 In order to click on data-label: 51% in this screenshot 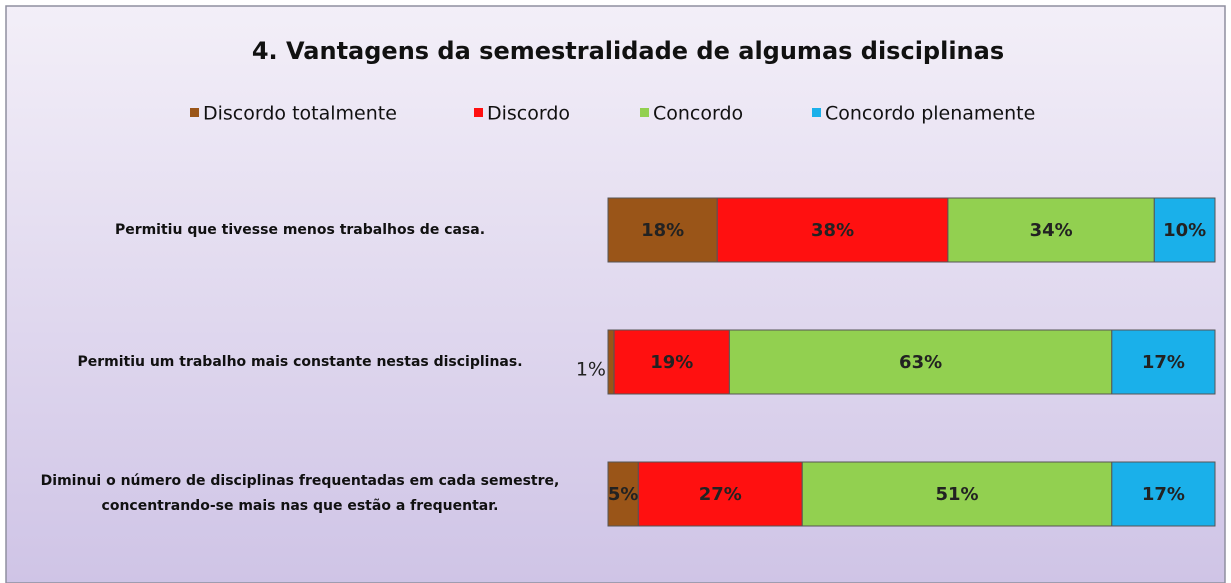, I will do `click(956, 494)`.